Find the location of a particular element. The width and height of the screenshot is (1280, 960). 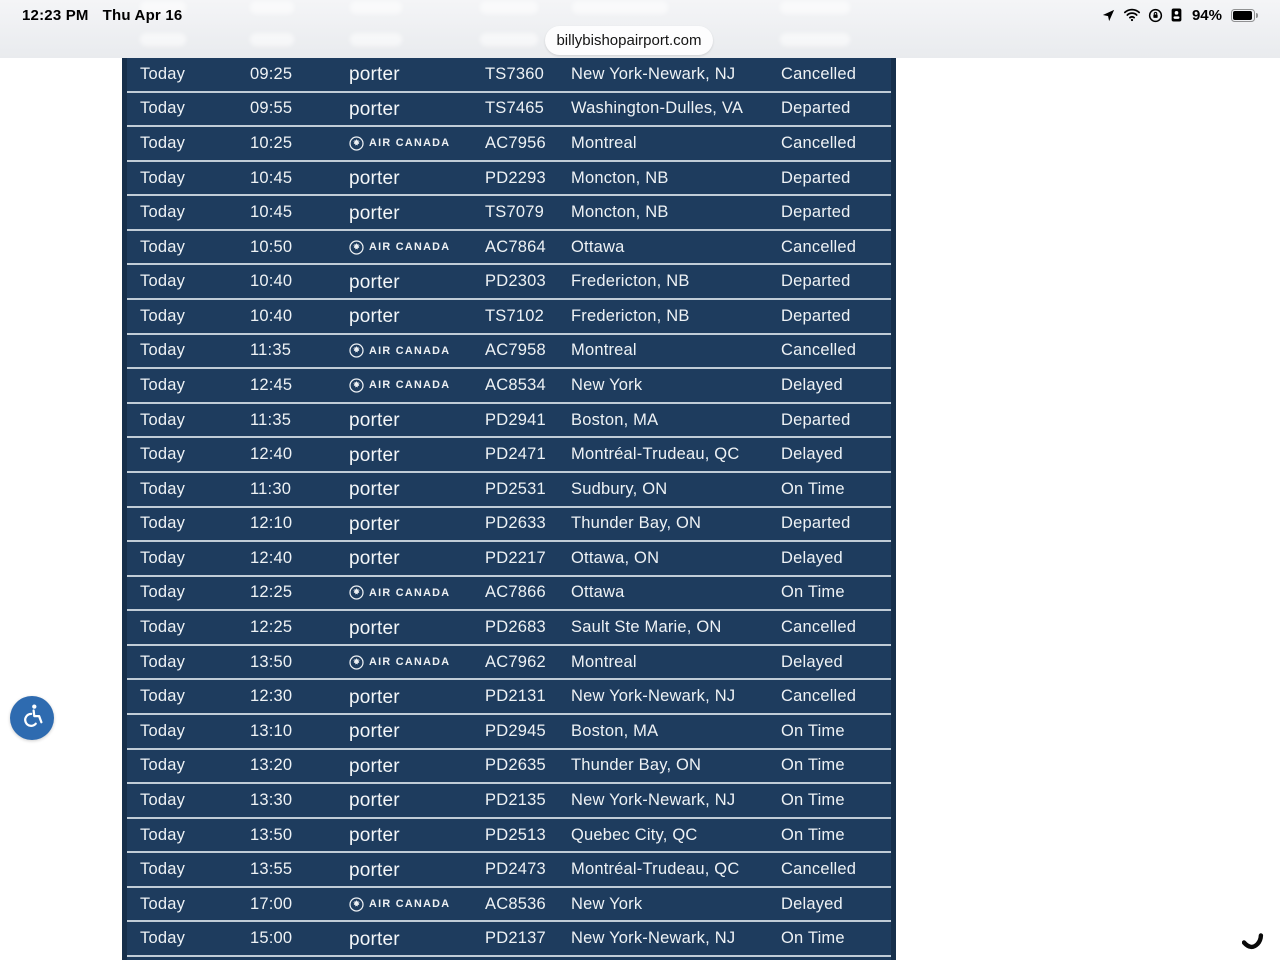

cell-time: 09:25 is located at coordinates (271, 73).